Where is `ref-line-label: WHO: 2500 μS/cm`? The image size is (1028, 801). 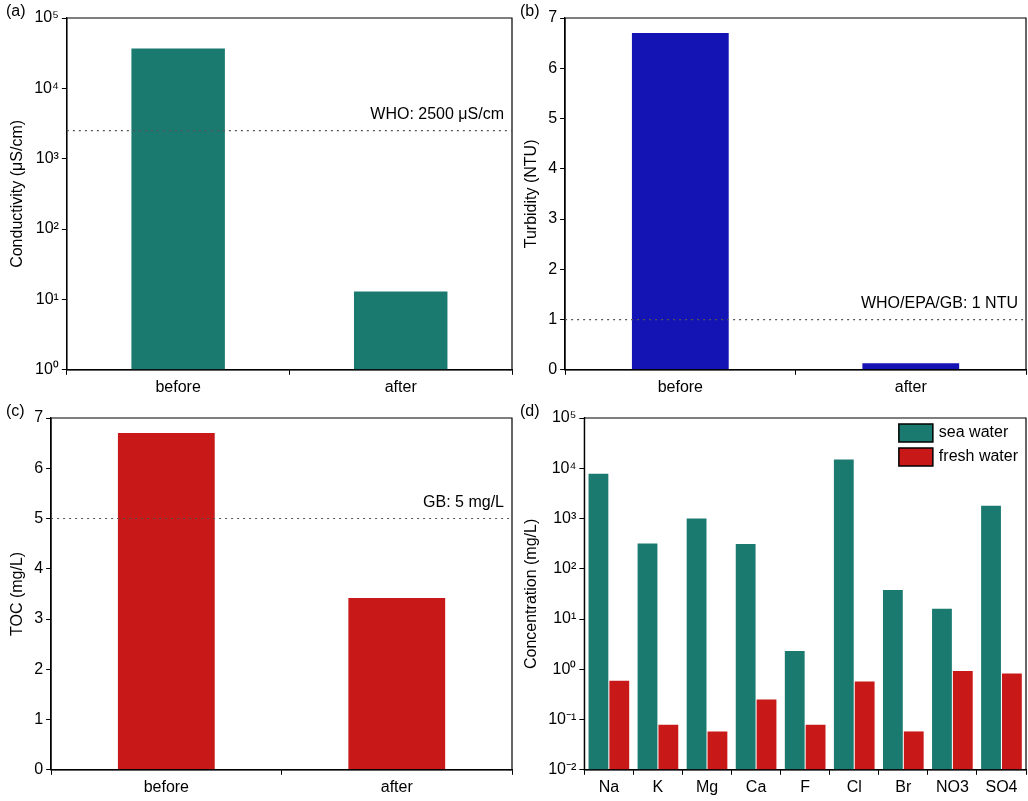 ref-line-label: WHO: 2500 μS/cm is located at coordinates (437, 114).